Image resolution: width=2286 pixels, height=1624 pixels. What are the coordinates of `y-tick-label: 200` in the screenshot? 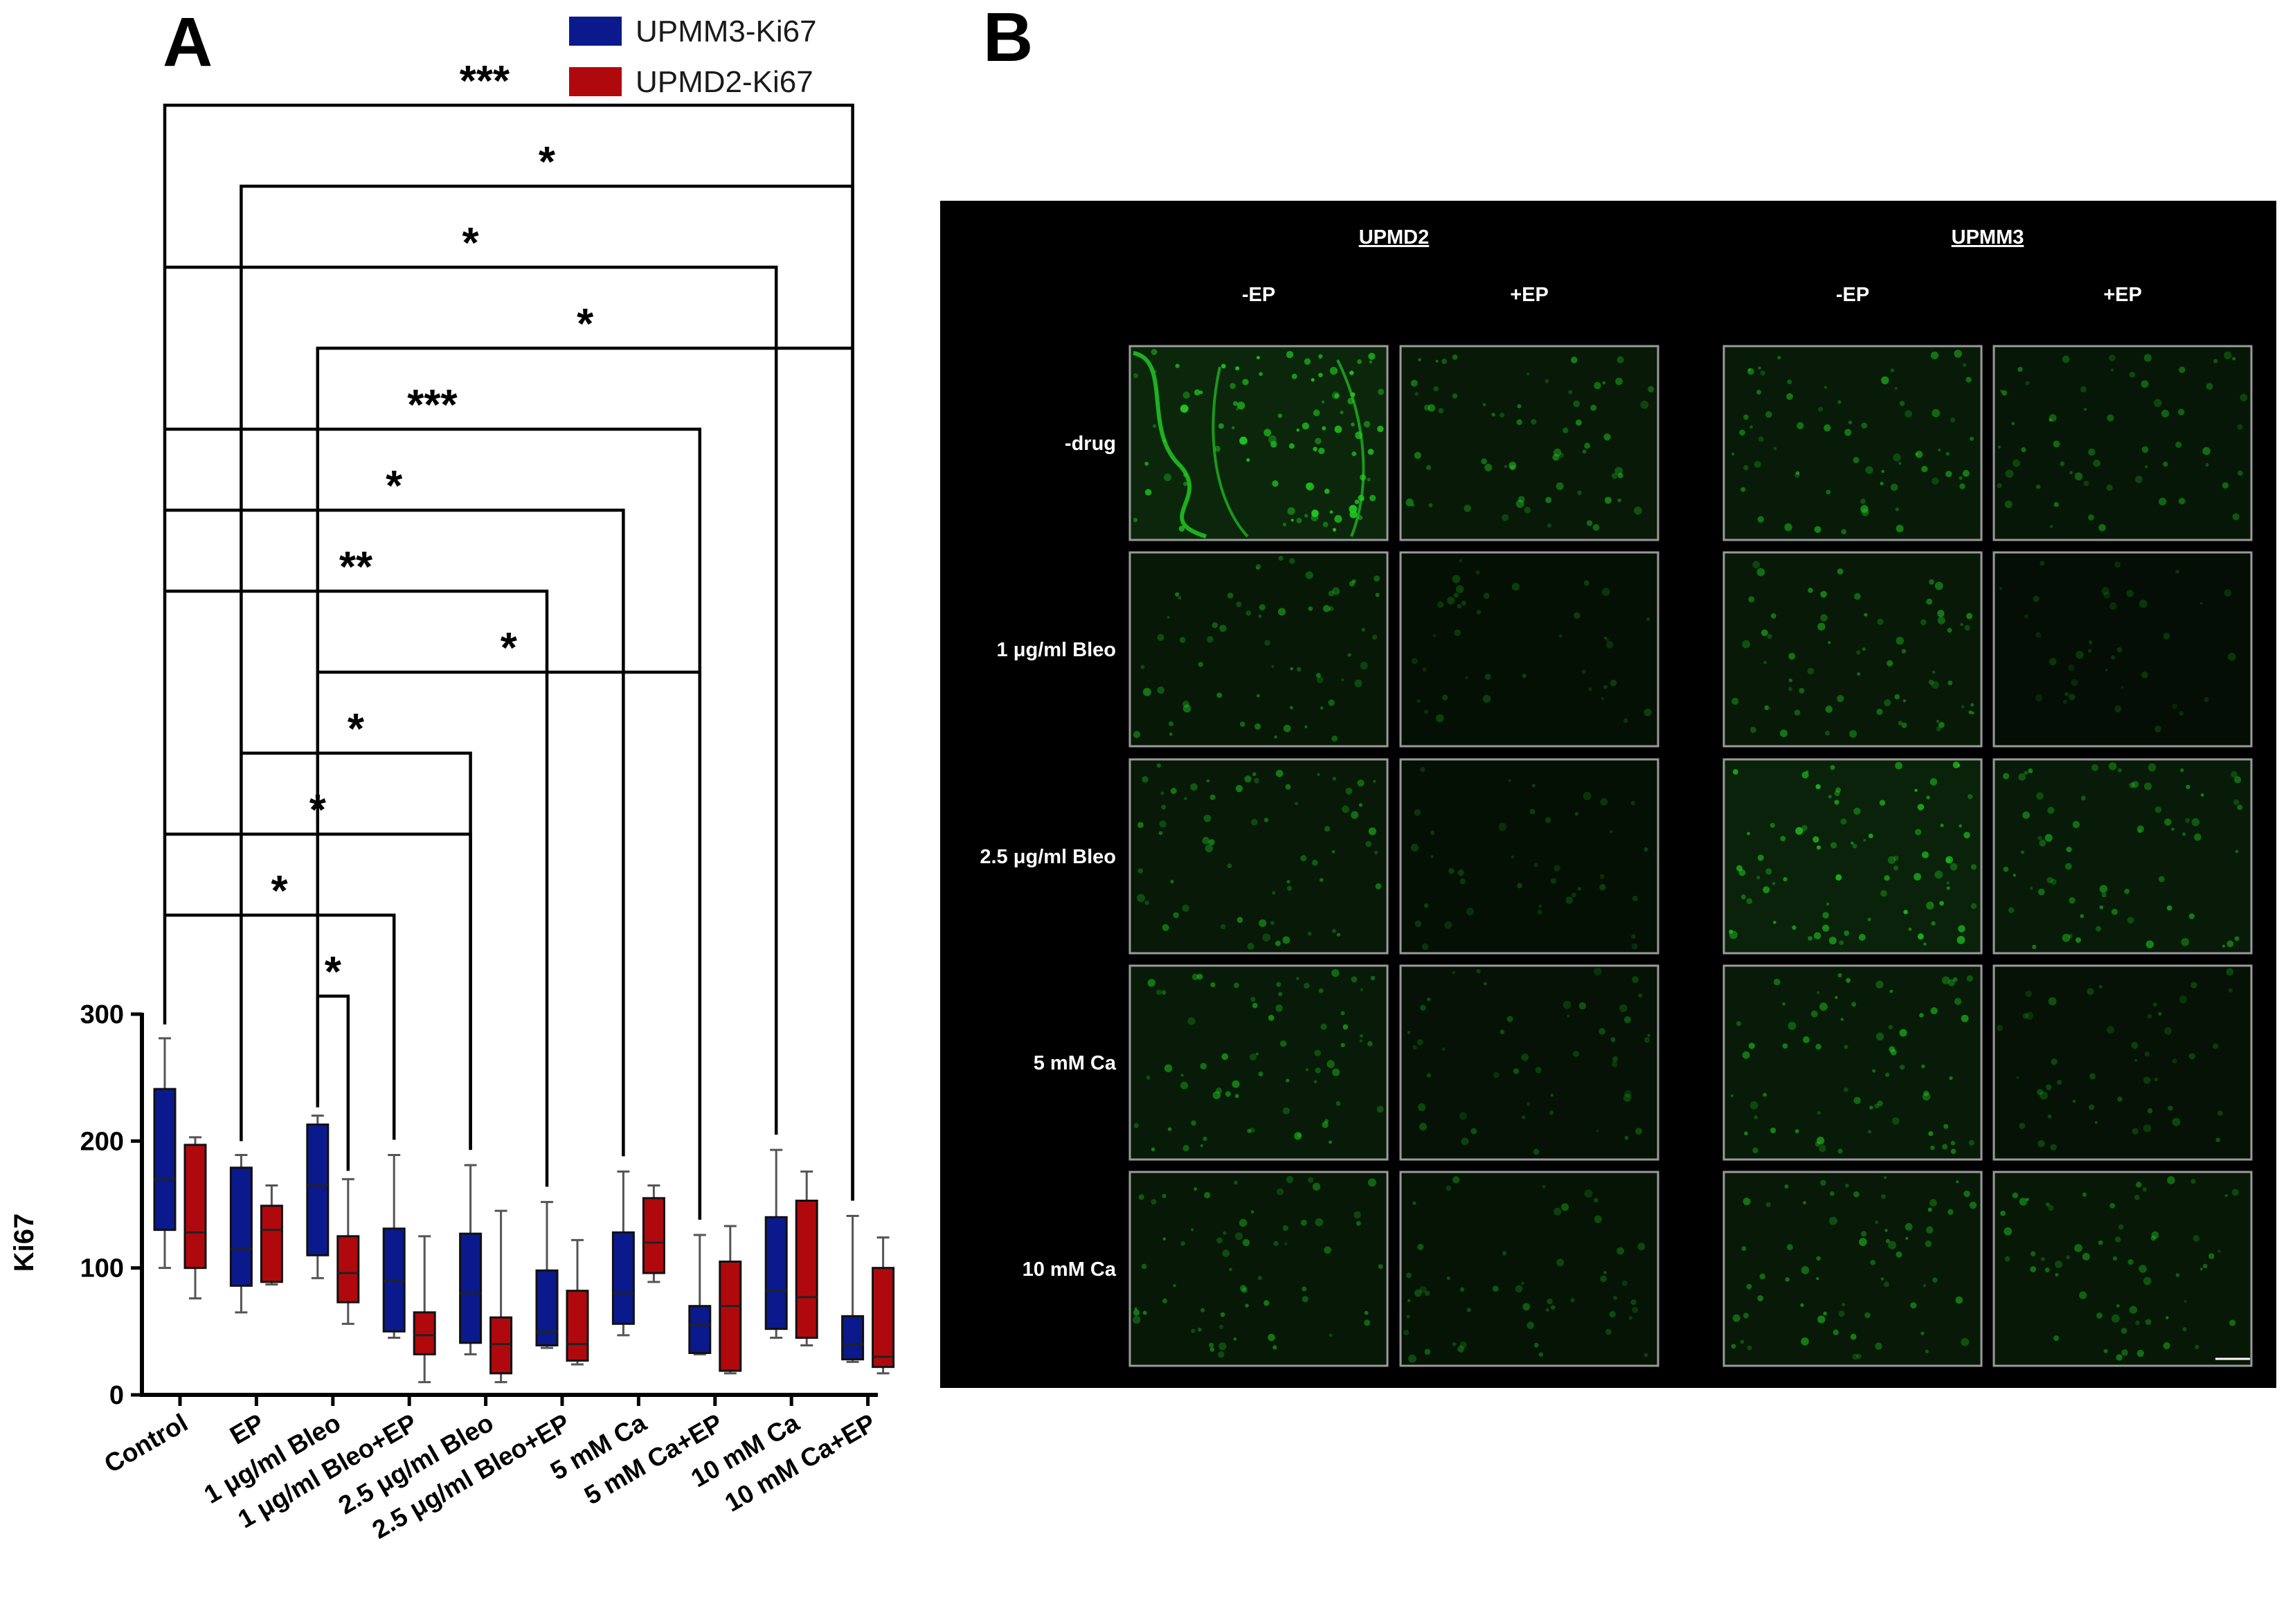 It's located at (102, 1141).